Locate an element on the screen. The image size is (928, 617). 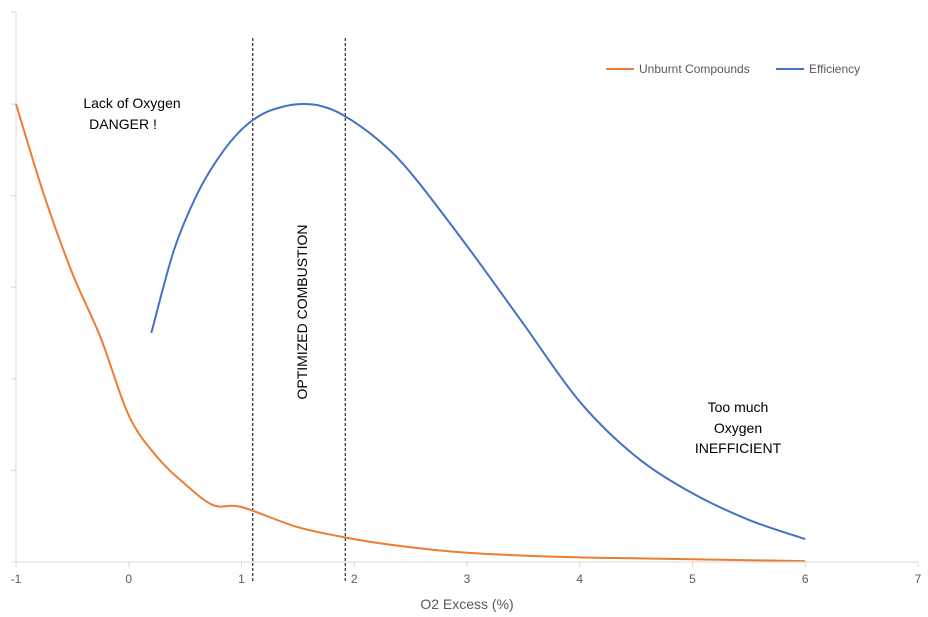
x-axis-tick-labels: -1 0 1 2 3 4 5 6 7 is located at coordinates (466, 574).